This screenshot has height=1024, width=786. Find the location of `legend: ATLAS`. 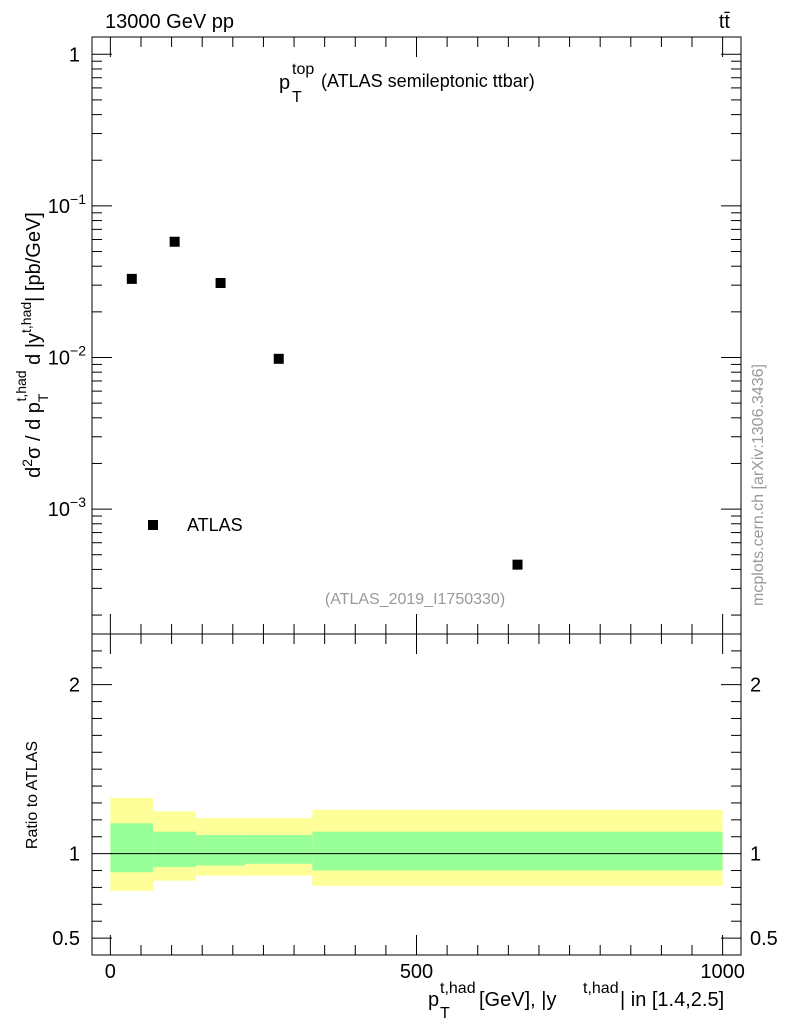

legend: ATLAS is located at coordinates (195, 525).